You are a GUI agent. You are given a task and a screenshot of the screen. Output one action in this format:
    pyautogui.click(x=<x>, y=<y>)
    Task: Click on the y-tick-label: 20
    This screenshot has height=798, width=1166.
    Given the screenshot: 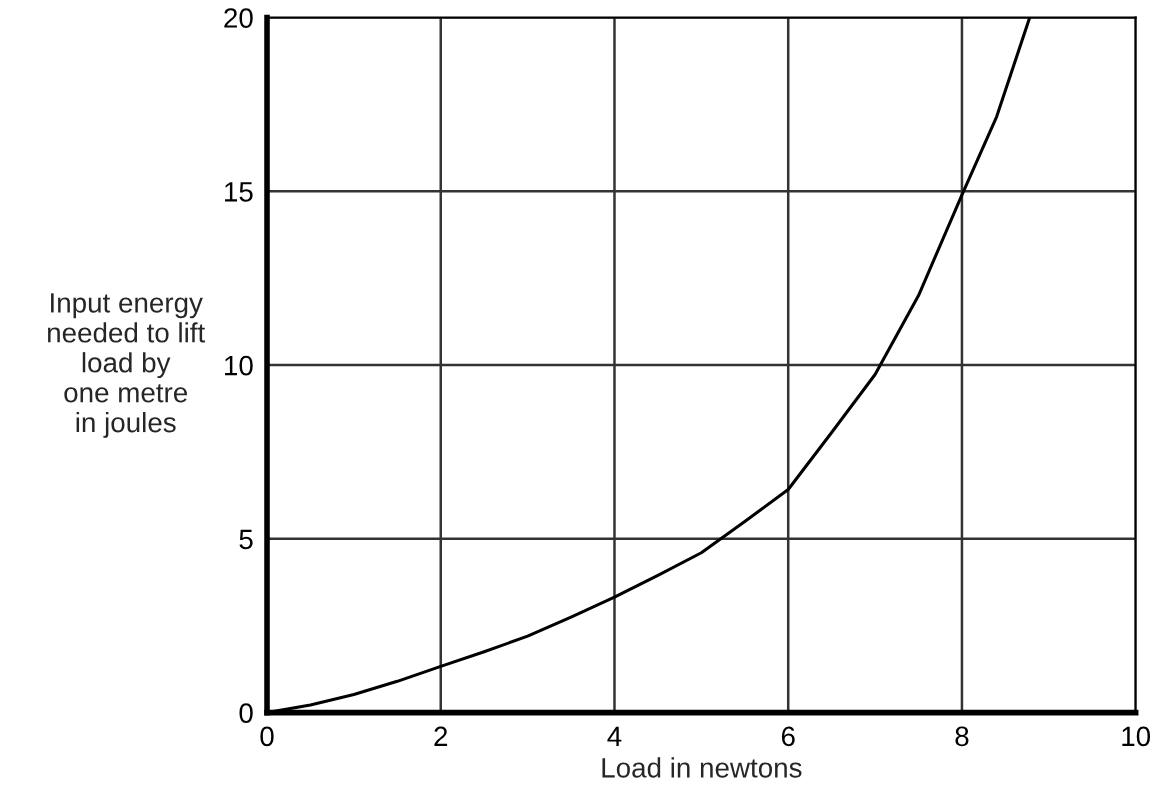 What is the action you would take?
    pyautogui.click(x=238, y=18)
    